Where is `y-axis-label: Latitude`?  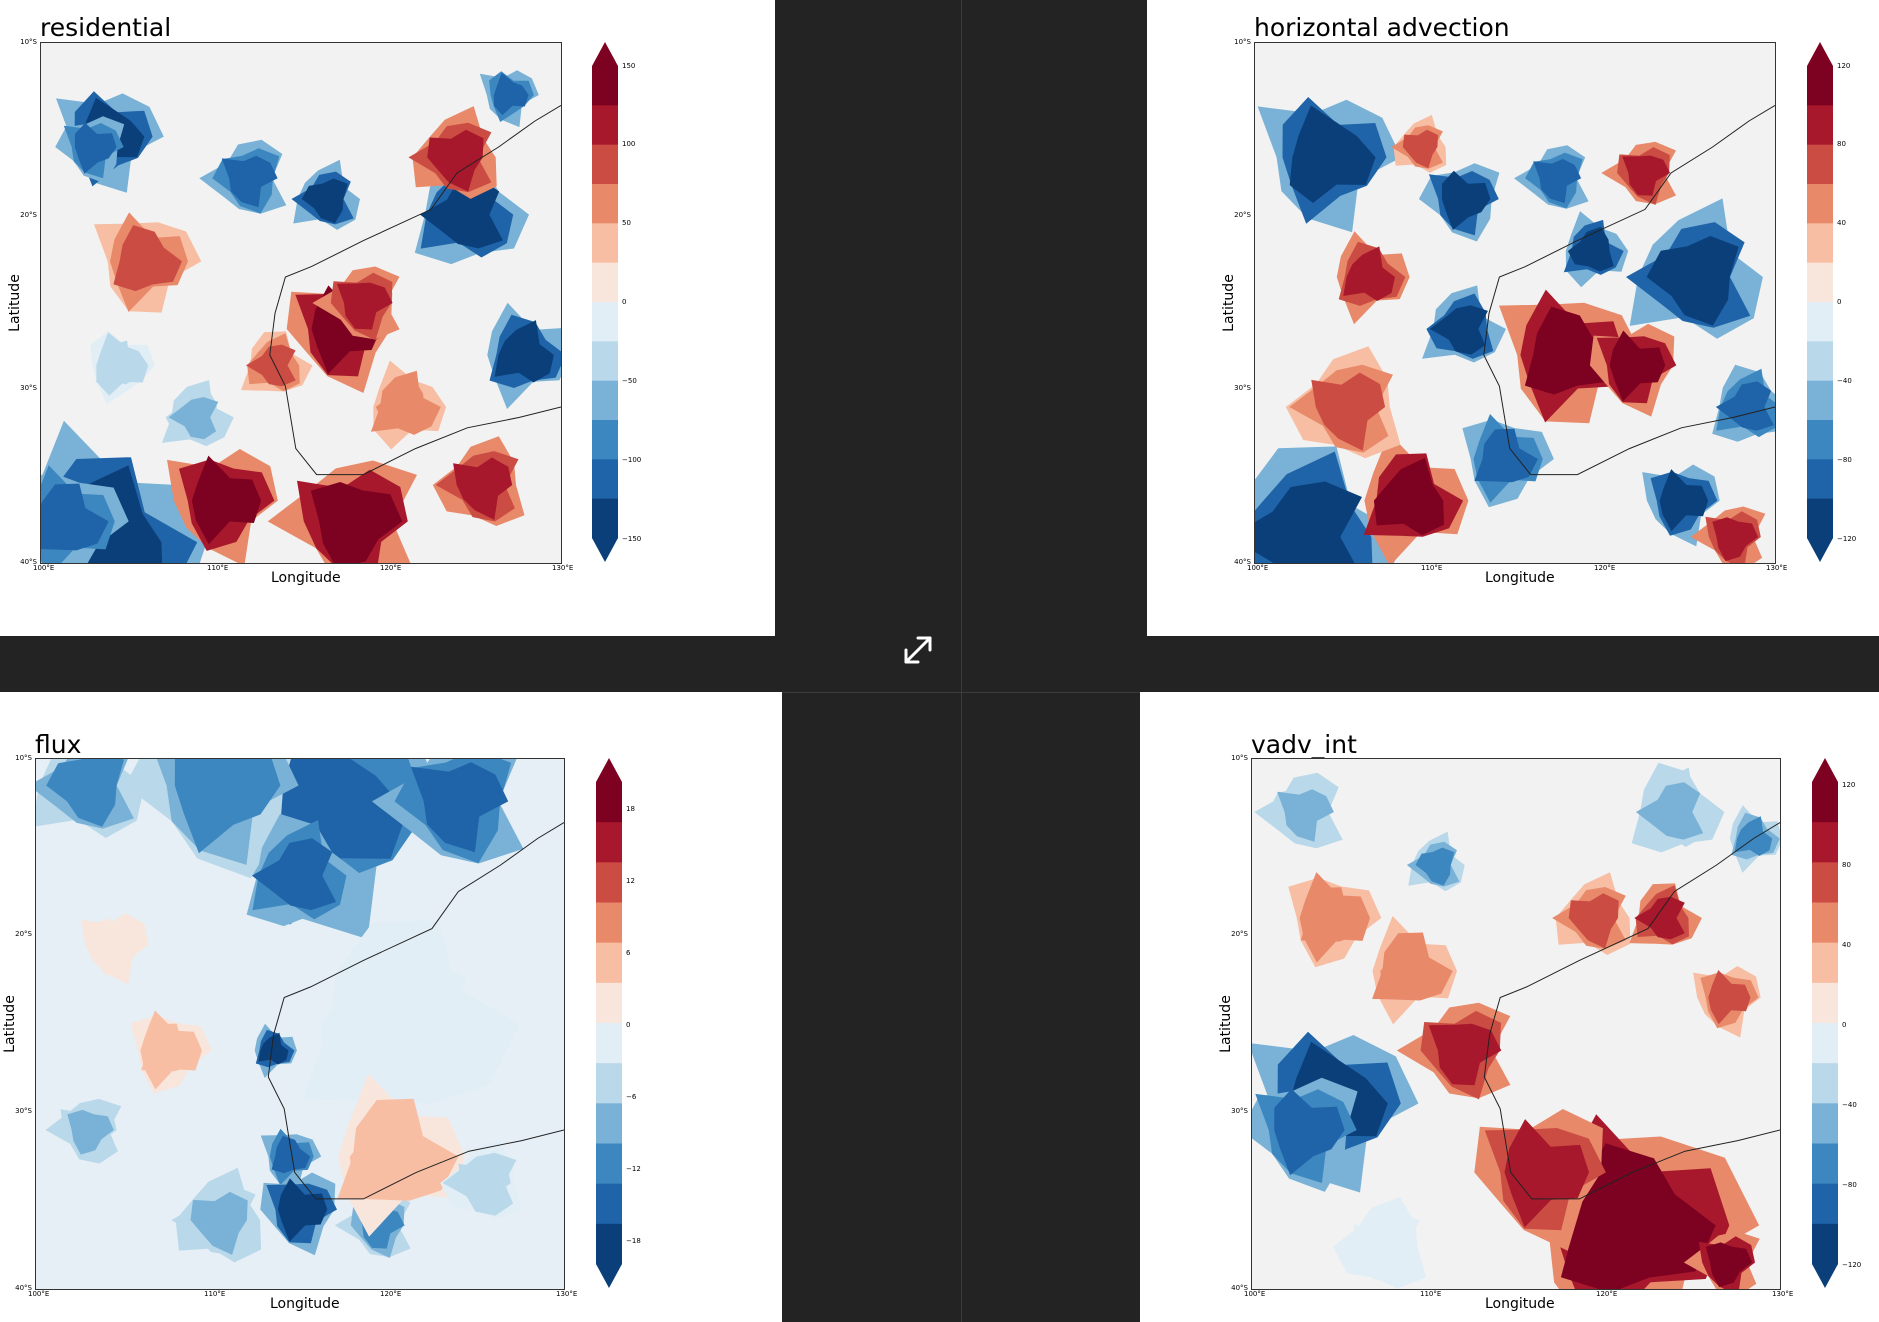
y-axis-label: Latitude is located at coordinates (1225, 1024).